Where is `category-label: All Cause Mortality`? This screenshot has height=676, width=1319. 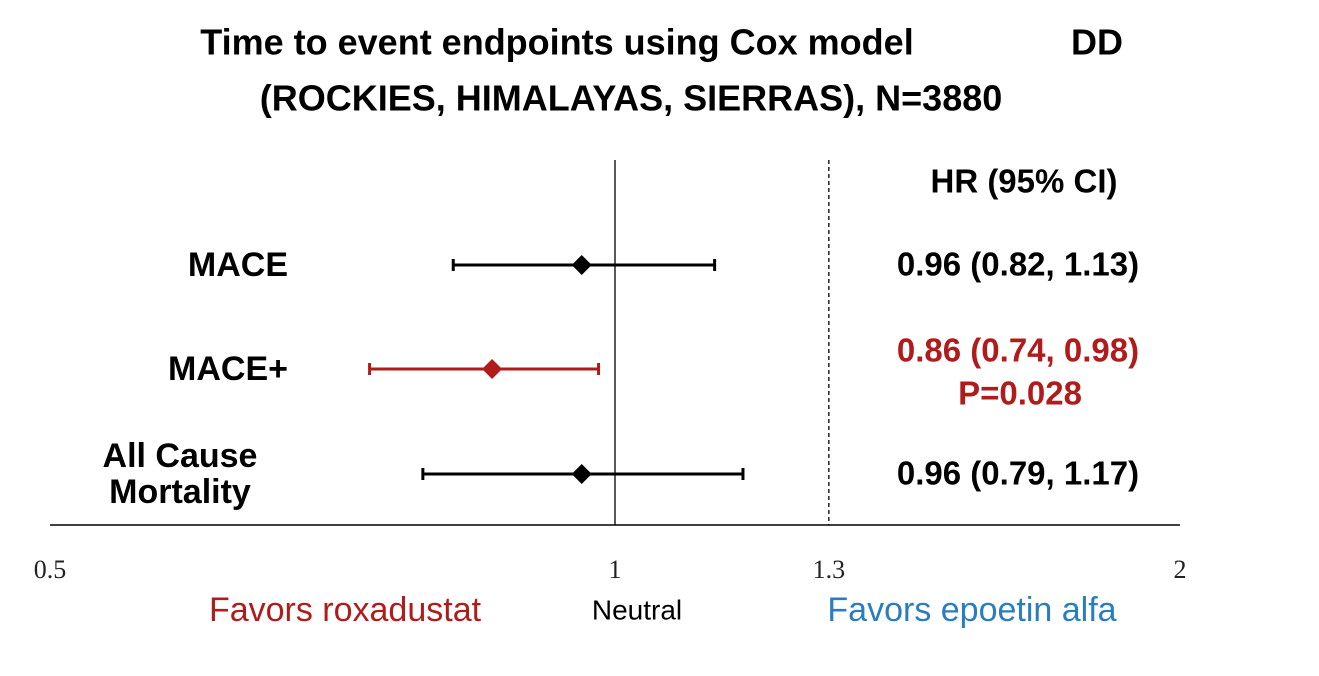
category-label: All Cause Mortality is located at coordinates (180, 474).